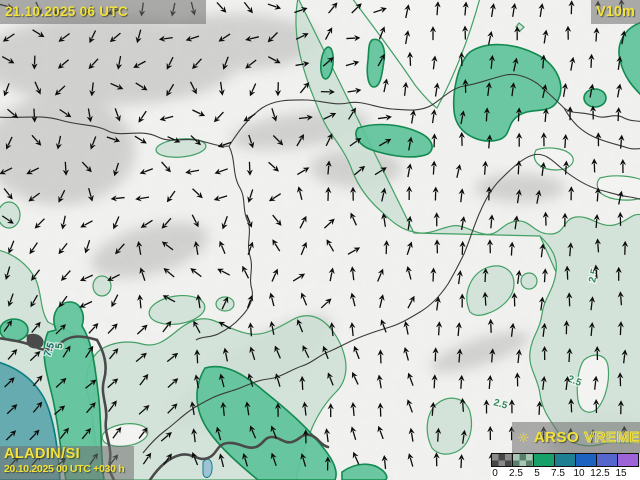  I want to click on legend-tick-label: 0, so click(495, 473).